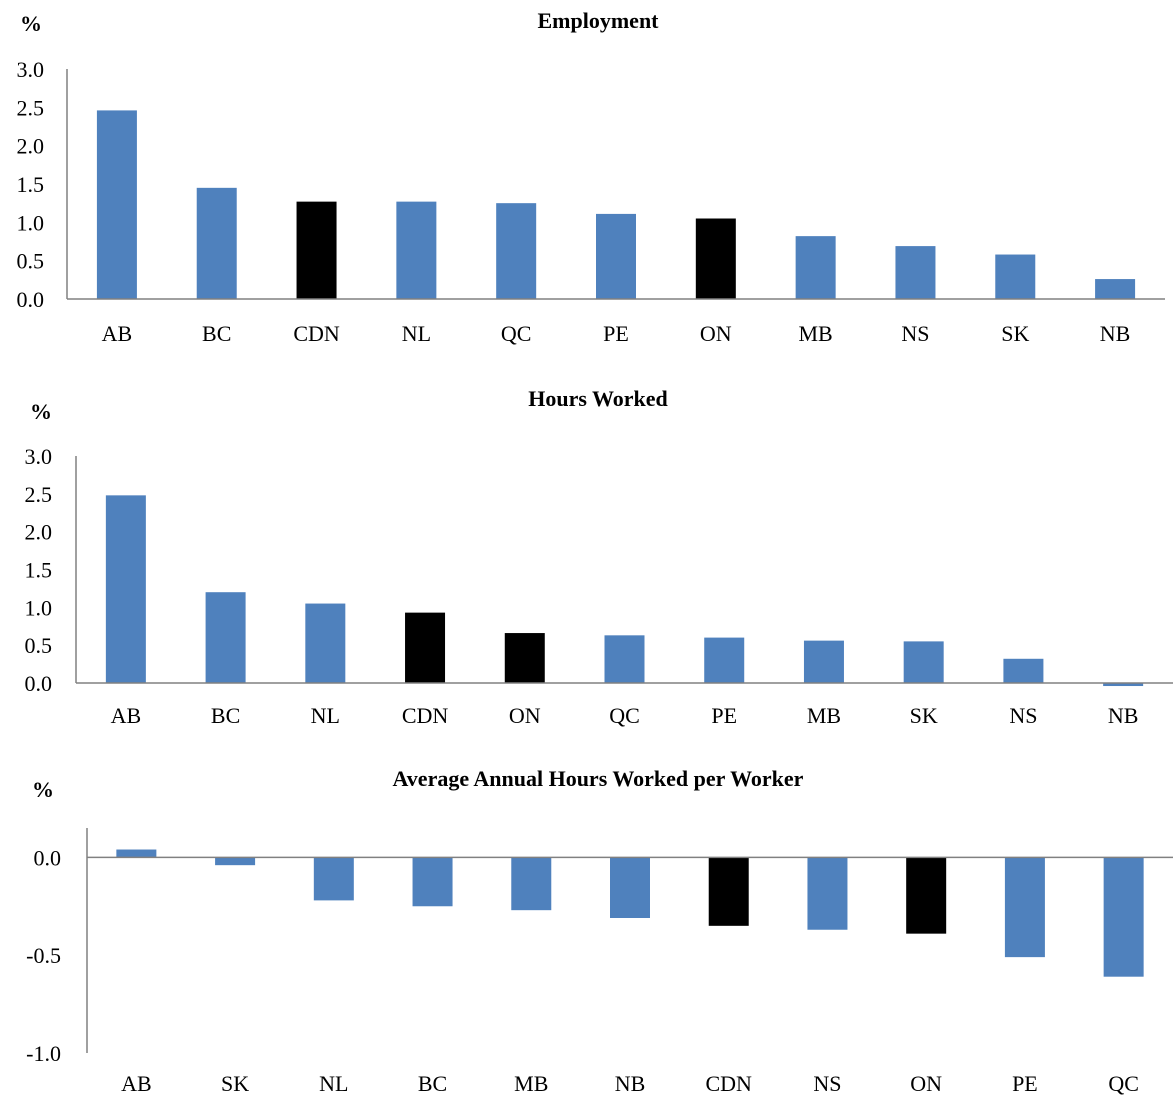 Image resolution: width=1173 pixels, height=1105 pixels. I want to click on avg-hours-category-label: CDN, so click(729, 1083).